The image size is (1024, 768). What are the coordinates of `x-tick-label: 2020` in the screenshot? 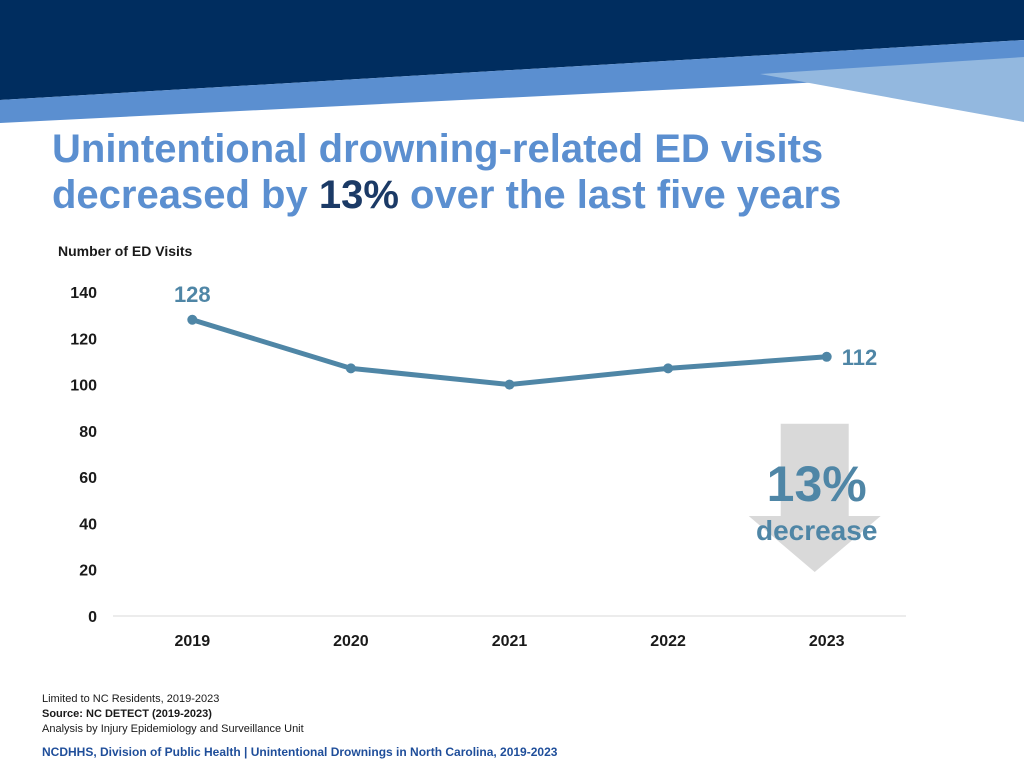 It's located at (351, 641).